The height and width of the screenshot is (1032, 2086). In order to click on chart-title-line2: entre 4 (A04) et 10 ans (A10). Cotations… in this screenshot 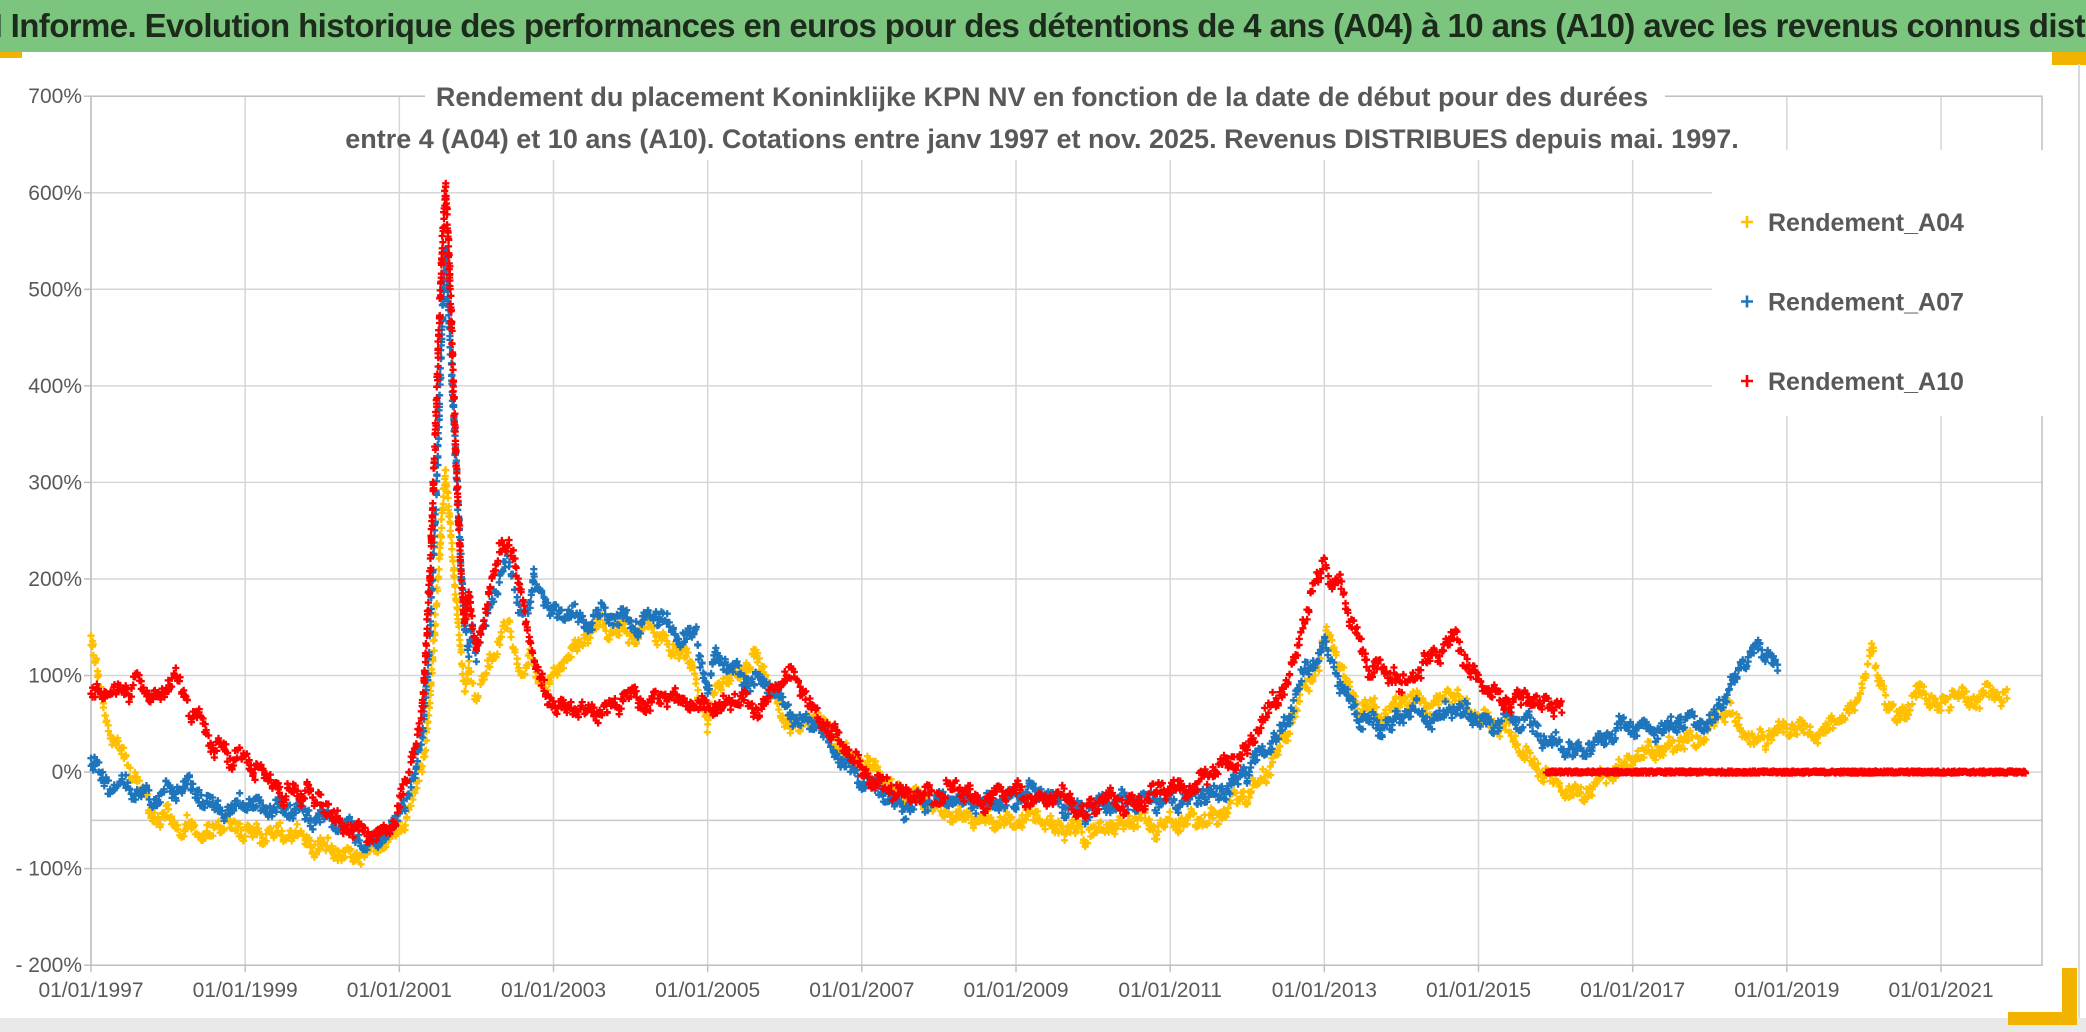, I will do `click(1042, 139)`.